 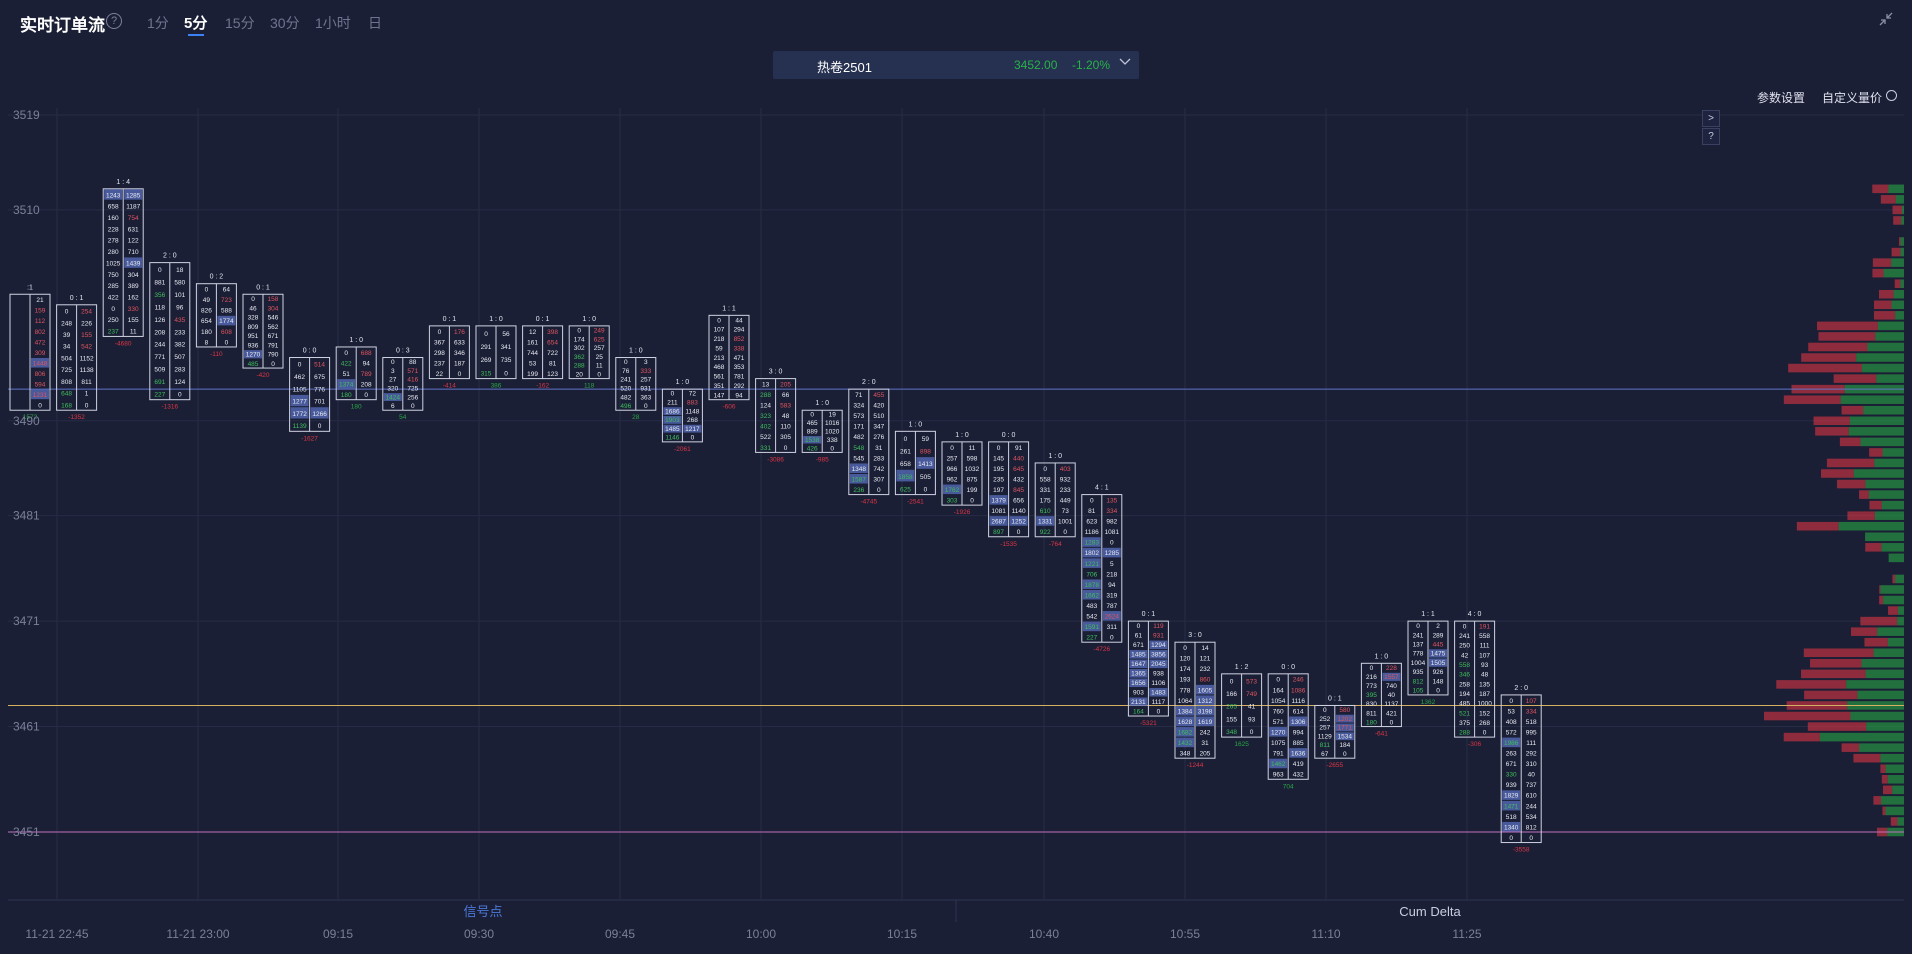 What do you see at coordinates (158, 23) in the screenshot?
I see `tab-1min: 1分` at bounding box center [158, 23].